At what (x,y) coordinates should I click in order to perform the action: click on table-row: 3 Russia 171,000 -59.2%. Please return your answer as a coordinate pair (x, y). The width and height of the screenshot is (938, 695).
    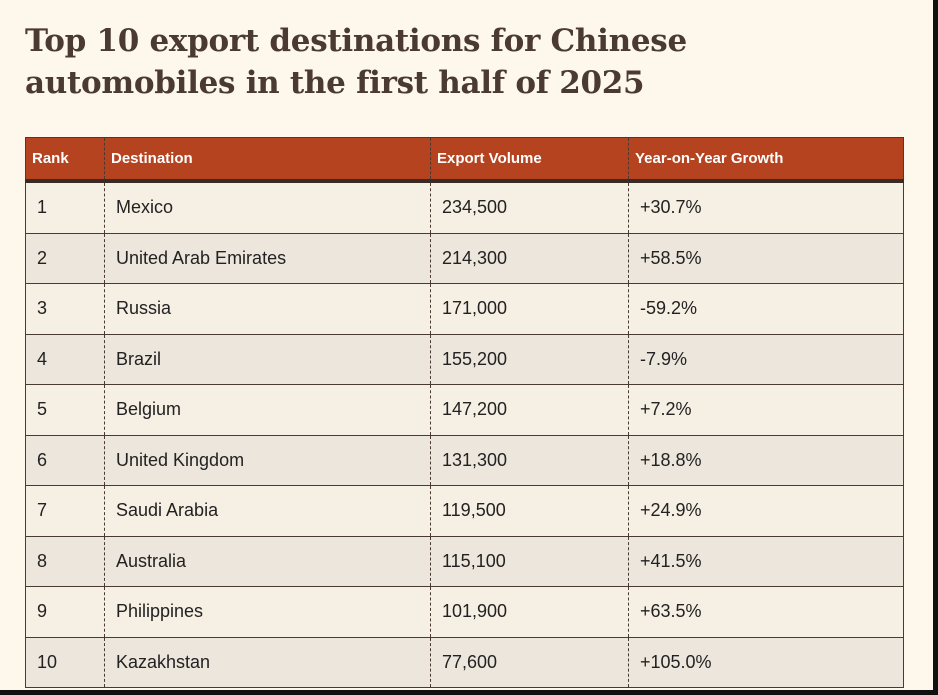
    Looking at the image, I should click on (464, 308).